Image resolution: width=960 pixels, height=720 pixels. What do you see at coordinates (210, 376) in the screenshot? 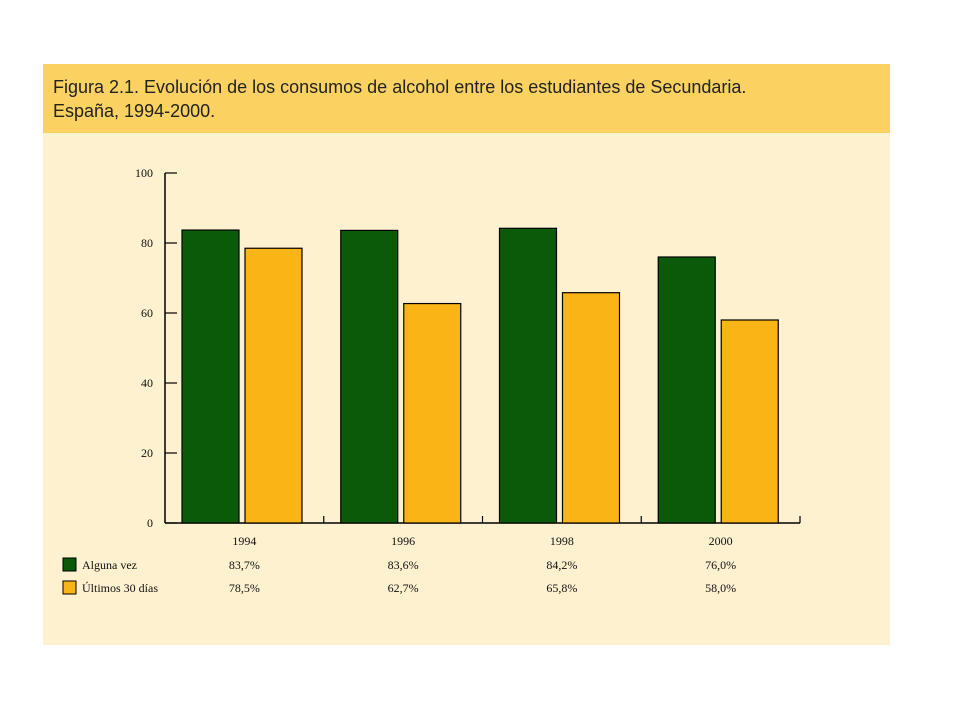
I see `bar-alguna-vez-1994` at bounding box center [210, 376].